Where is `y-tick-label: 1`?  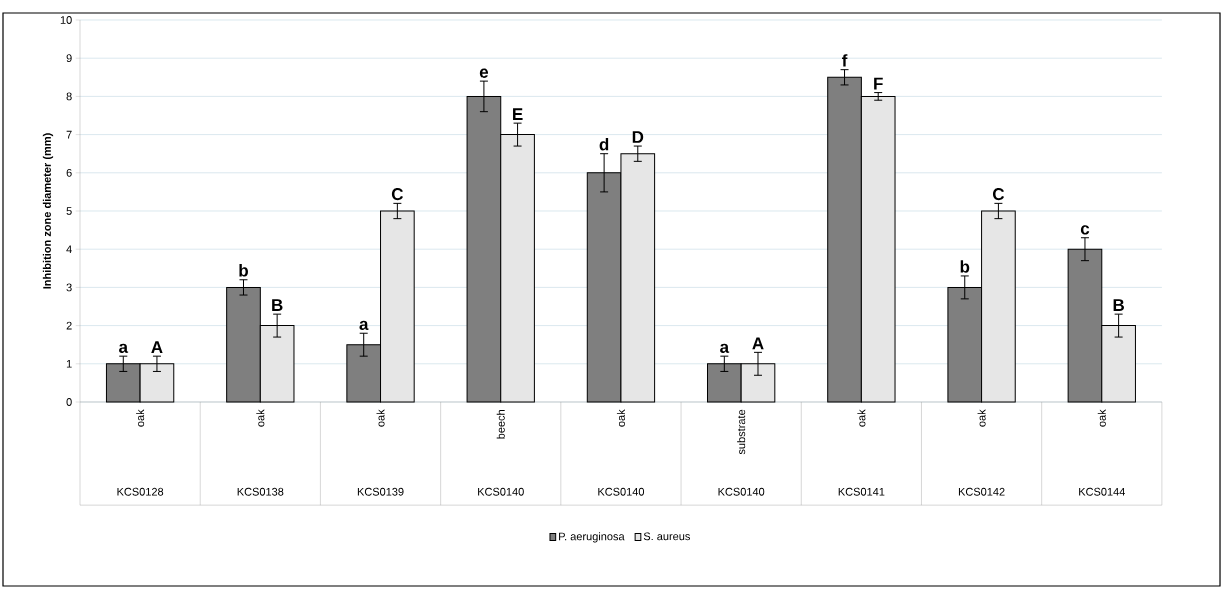 y-tick-label: 1 is located at coordinates (69, 364).